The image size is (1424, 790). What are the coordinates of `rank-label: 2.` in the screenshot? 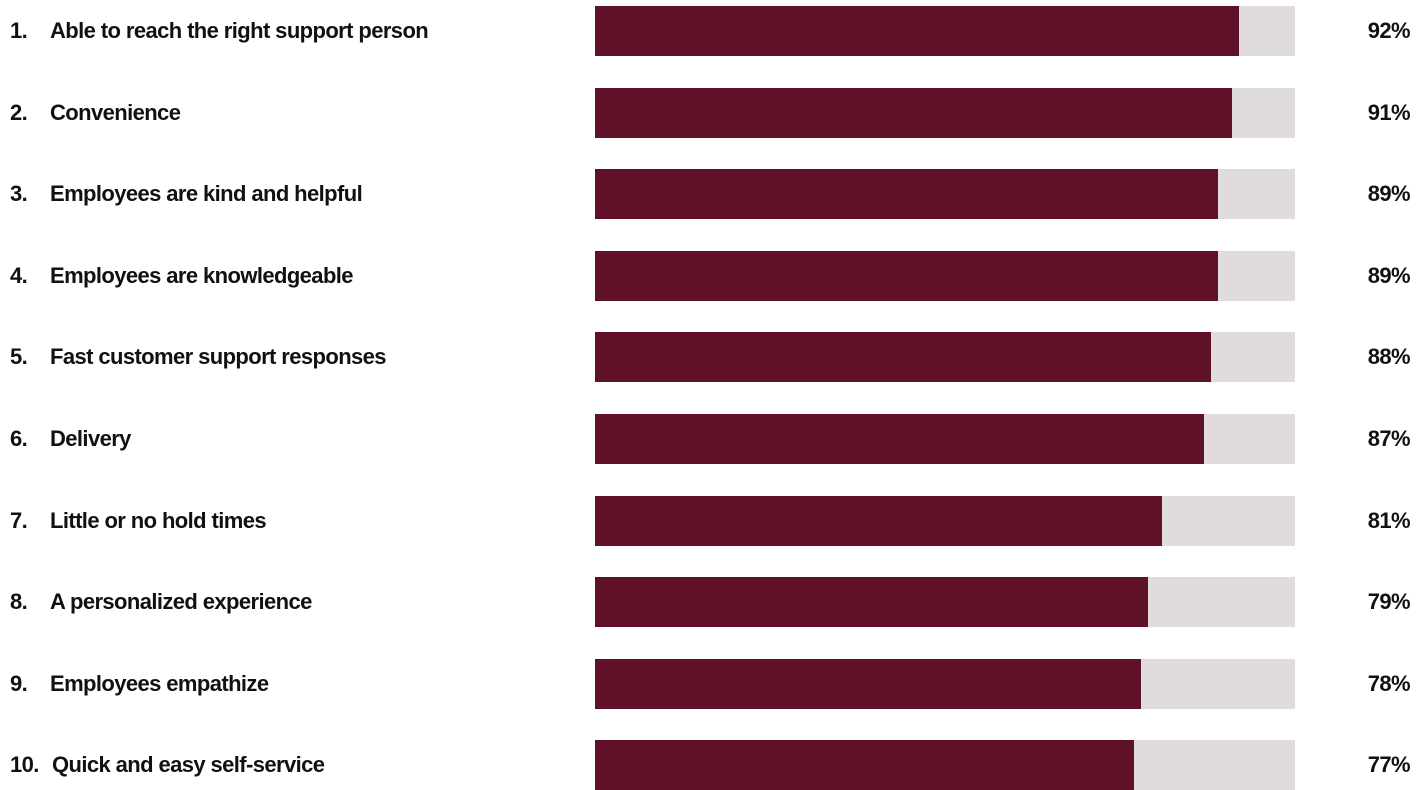 It's located at (19, 112).